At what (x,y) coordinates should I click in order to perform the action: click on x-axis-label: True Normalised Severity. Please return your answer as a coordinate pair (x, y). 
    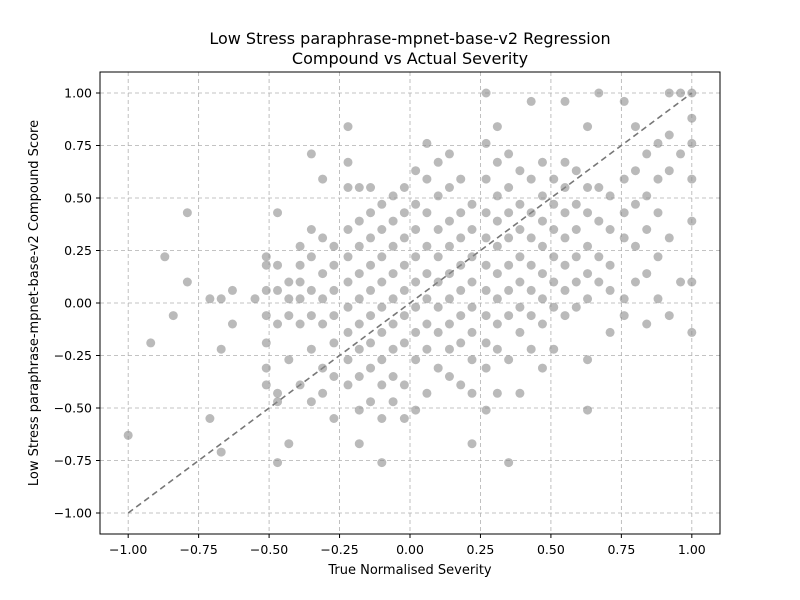
    Looking at the image, I should click on (409, 570).